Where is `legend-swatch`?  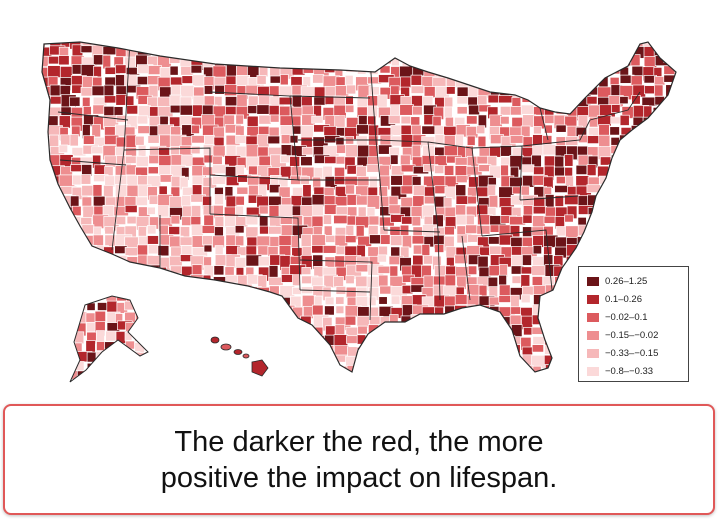
legend-swatch is located at coordinates (593, 371).